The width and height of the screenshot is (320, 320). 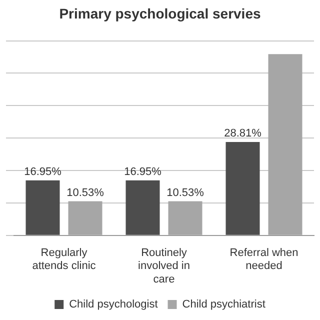 I want to click on chart-title: Primary psychological servies, so click(x=160, y=13).